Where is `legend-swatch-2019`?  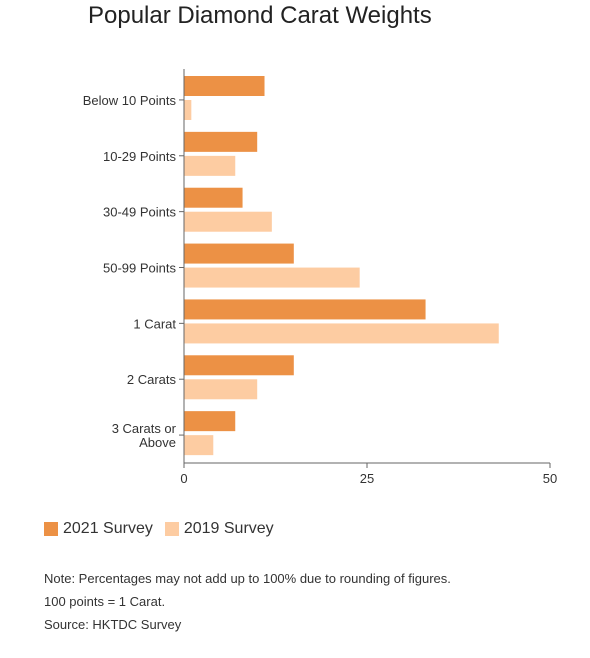
legend-swatch-2019 is located at coordinates (171, 529).